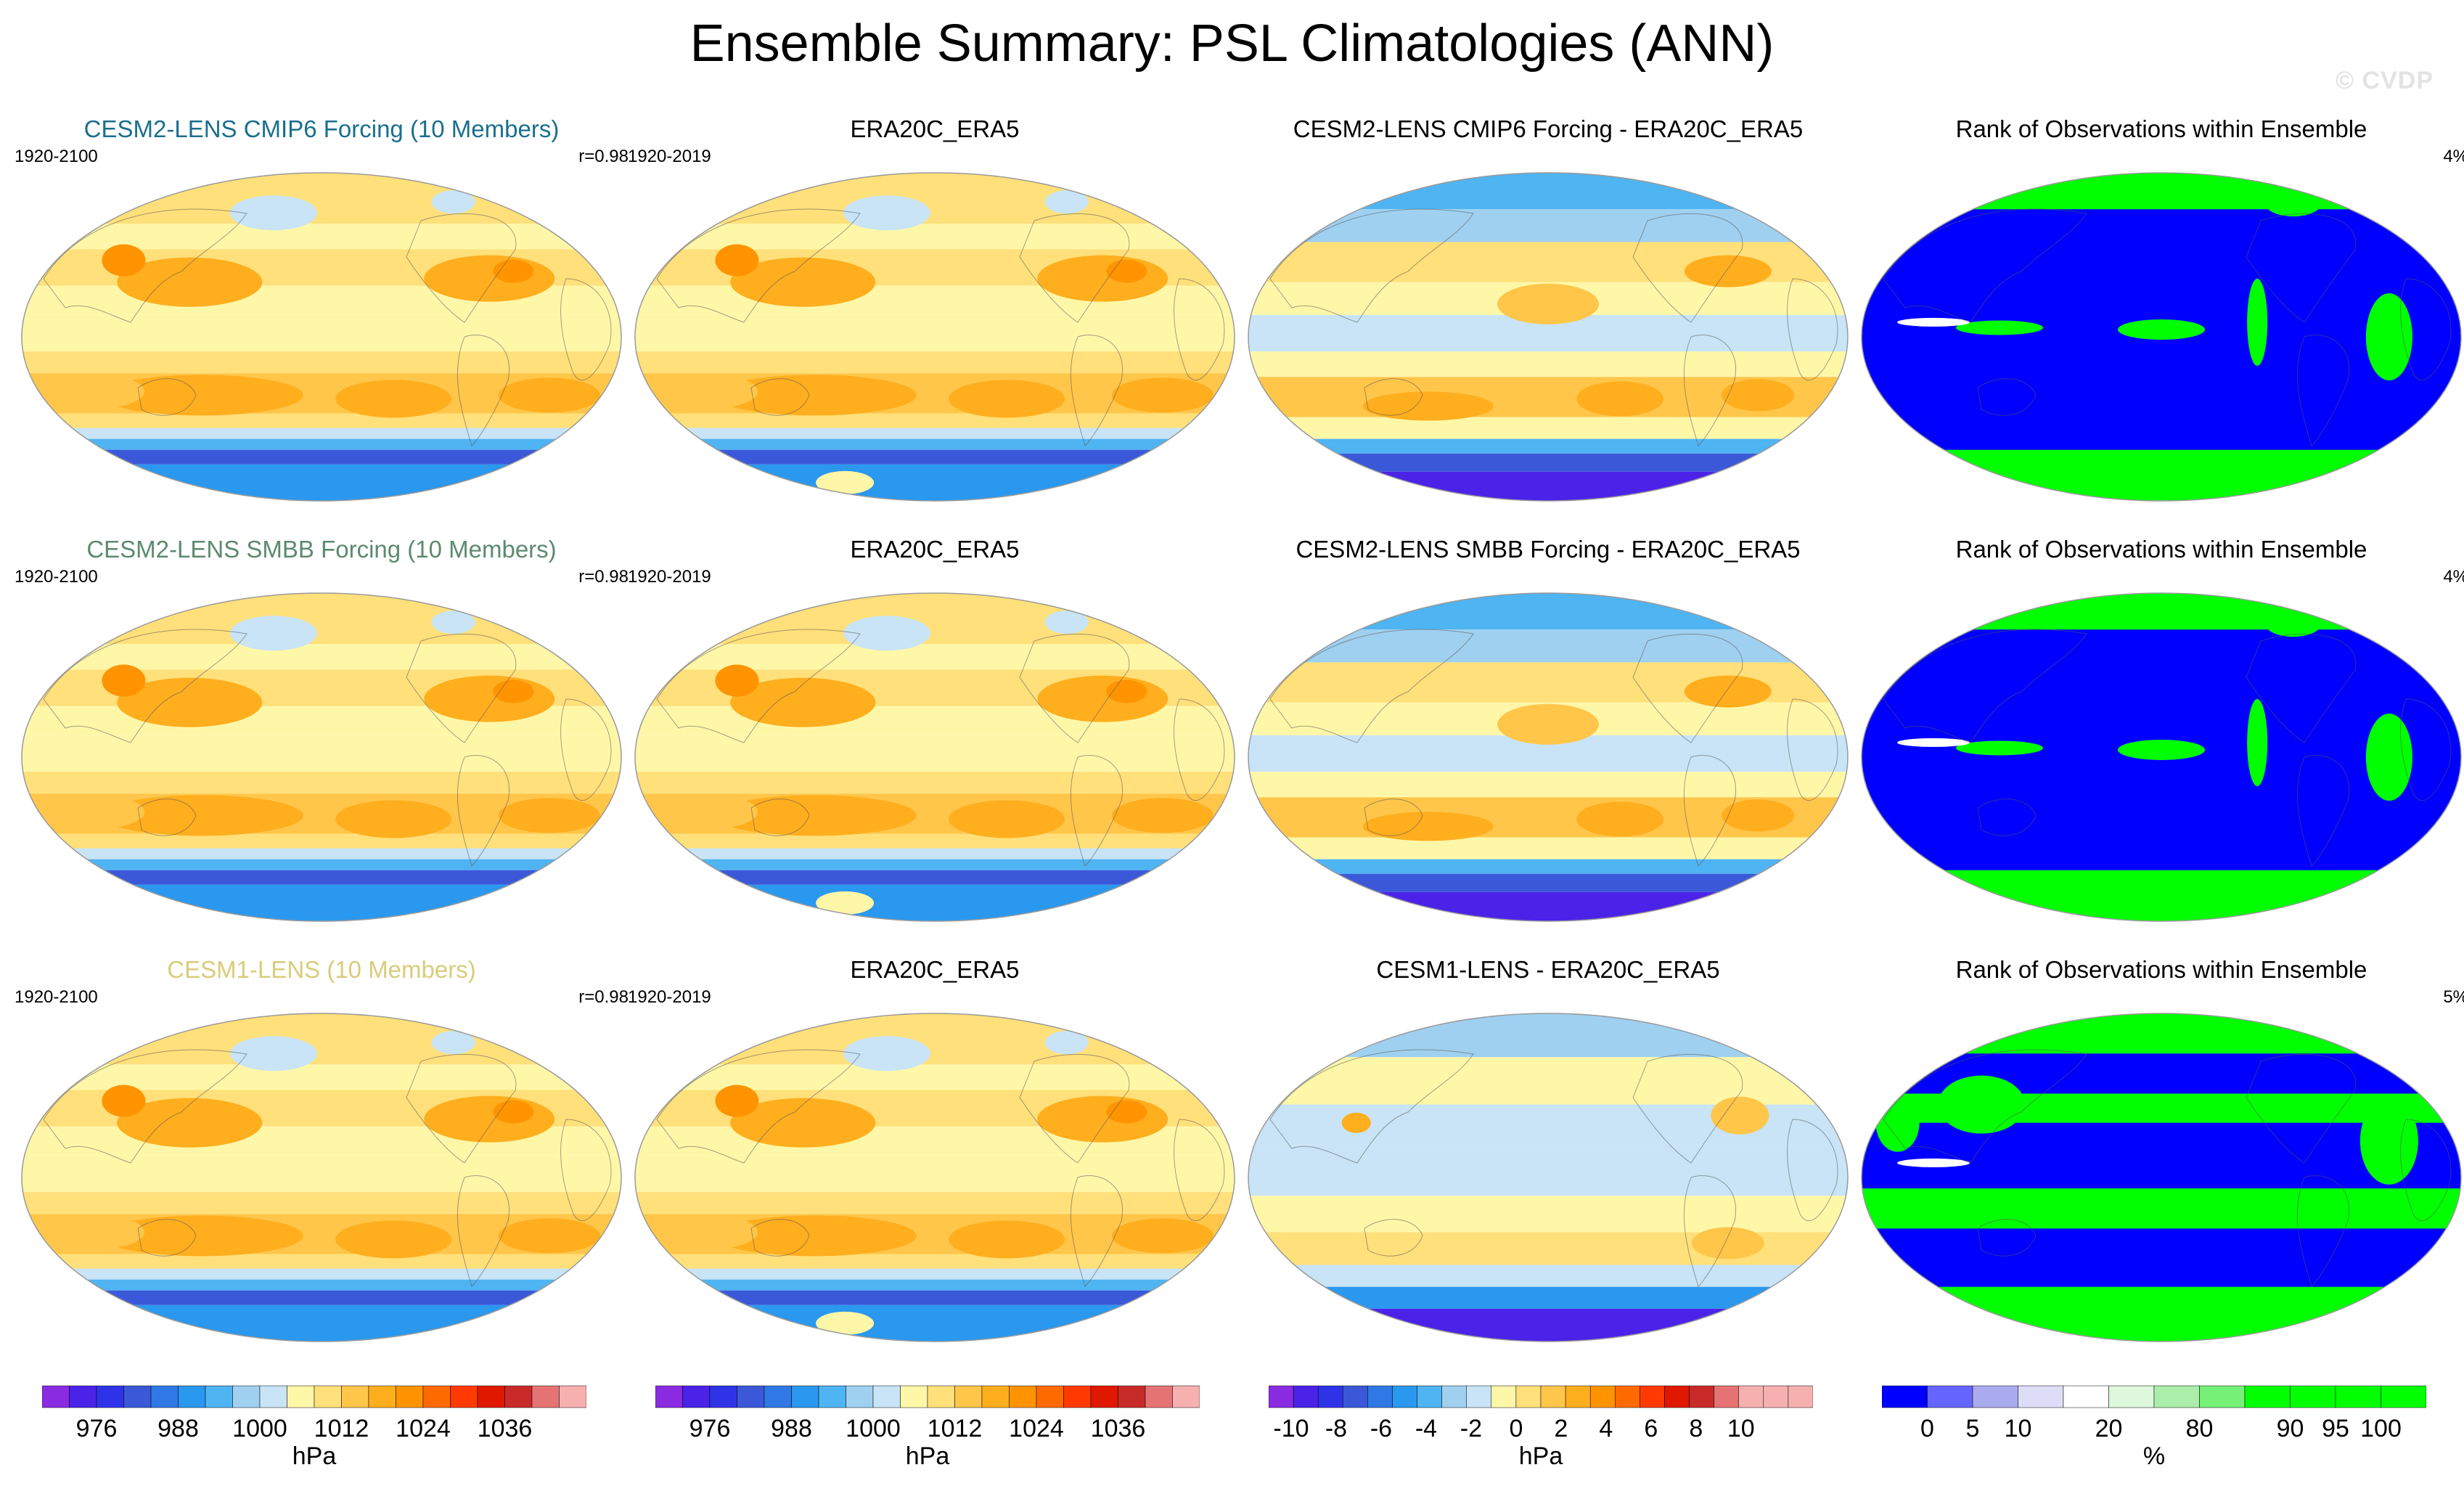 The height and width of the screenshot is (1486, 2464). What do you see at coordinates (1426, 1429) in the screenshot?
I see `colorbar-tick-label: -4` at bounding box center [1426, 1429].